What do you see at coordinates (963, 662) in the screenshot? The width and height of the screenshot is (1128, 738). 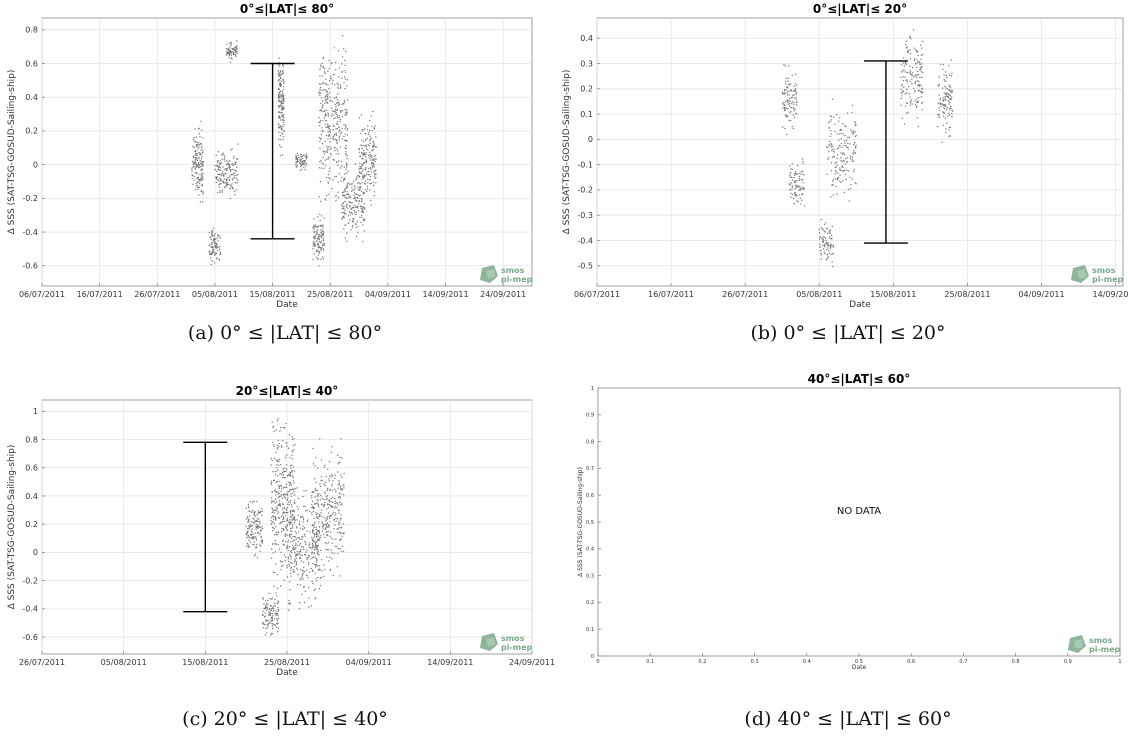 I see `x-tick-label: 0.7` at bounding box center [963, 662].